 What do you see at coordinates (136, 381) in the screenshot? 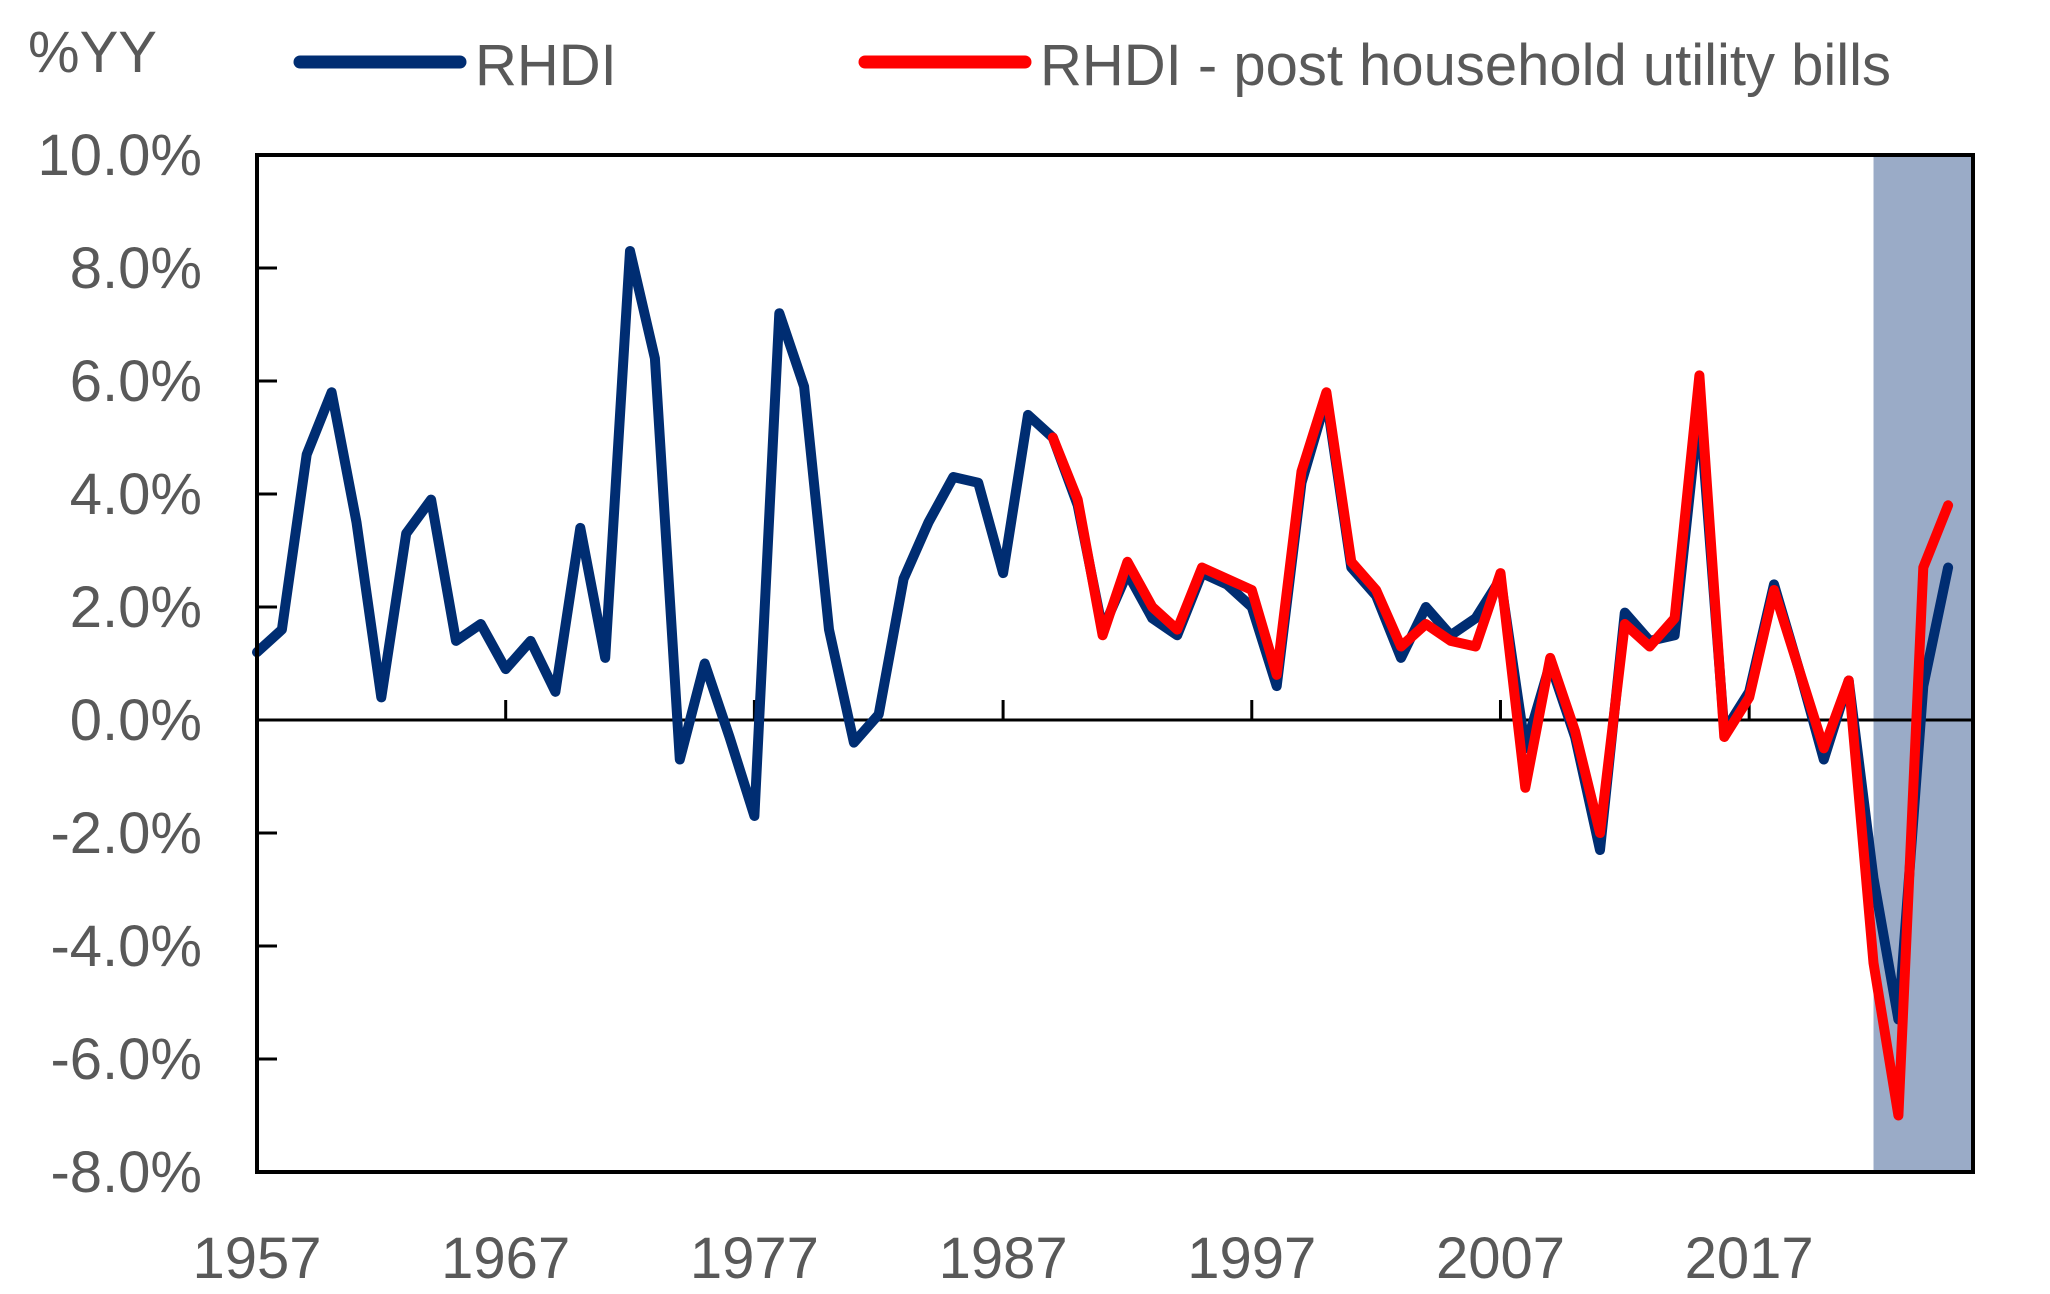
I see `y-tick-label: 6.0%` at bounding box center [136, 381].